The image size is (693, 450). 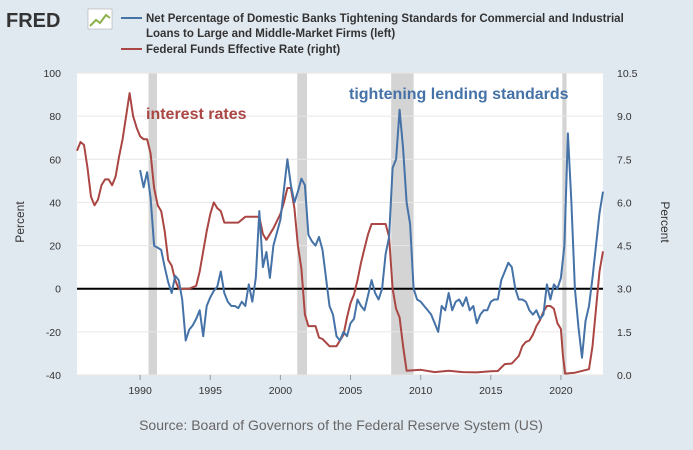 What do you see at coordinates (55, 160) in the screenshot?
I see `y-left-tick-label: 60` at bounding box center [55, 160].